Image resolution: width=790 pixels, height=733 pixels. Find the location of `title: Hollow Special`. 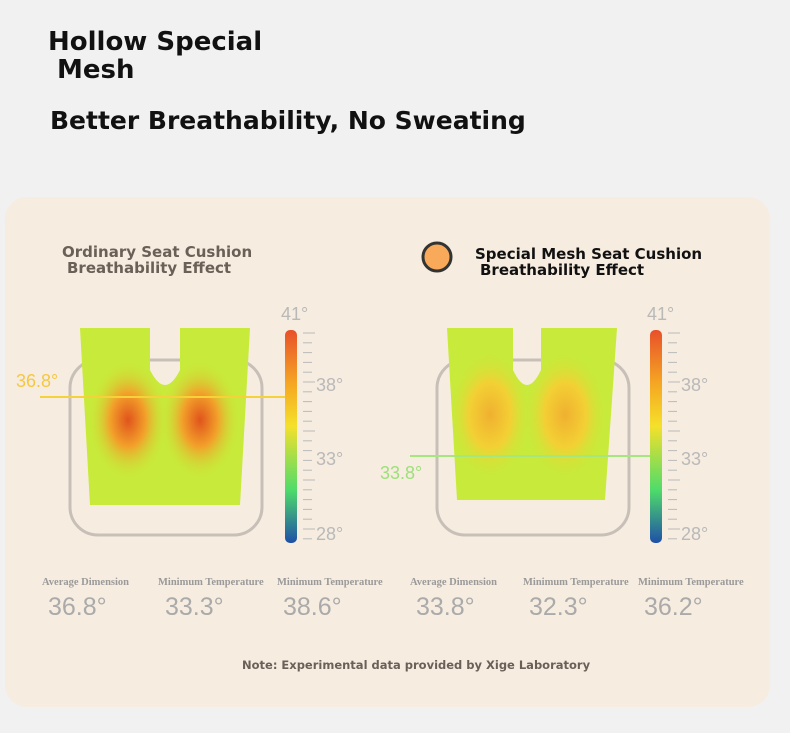

title: Hollow Special is located at coordinates (155, 42).